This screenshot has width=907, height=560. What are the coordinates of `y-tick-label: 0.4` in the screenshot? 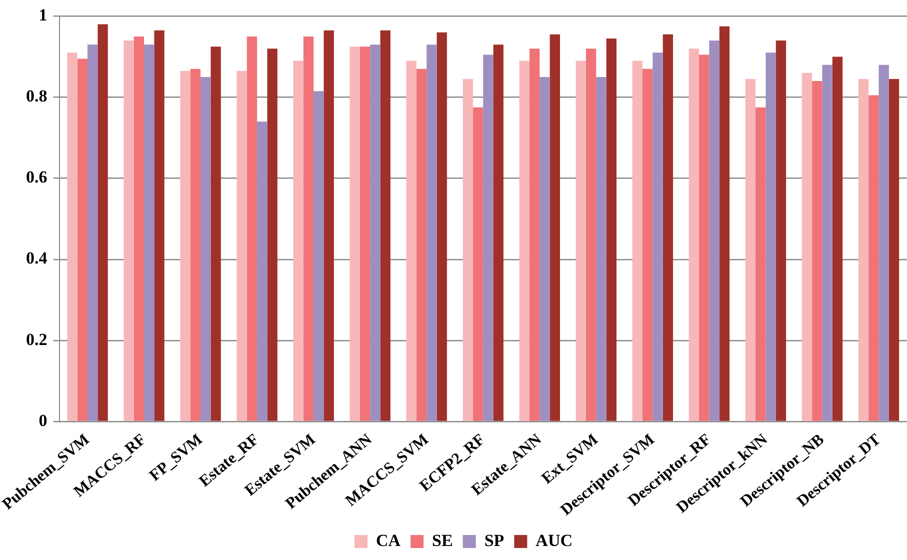 It's located at (37, 258).